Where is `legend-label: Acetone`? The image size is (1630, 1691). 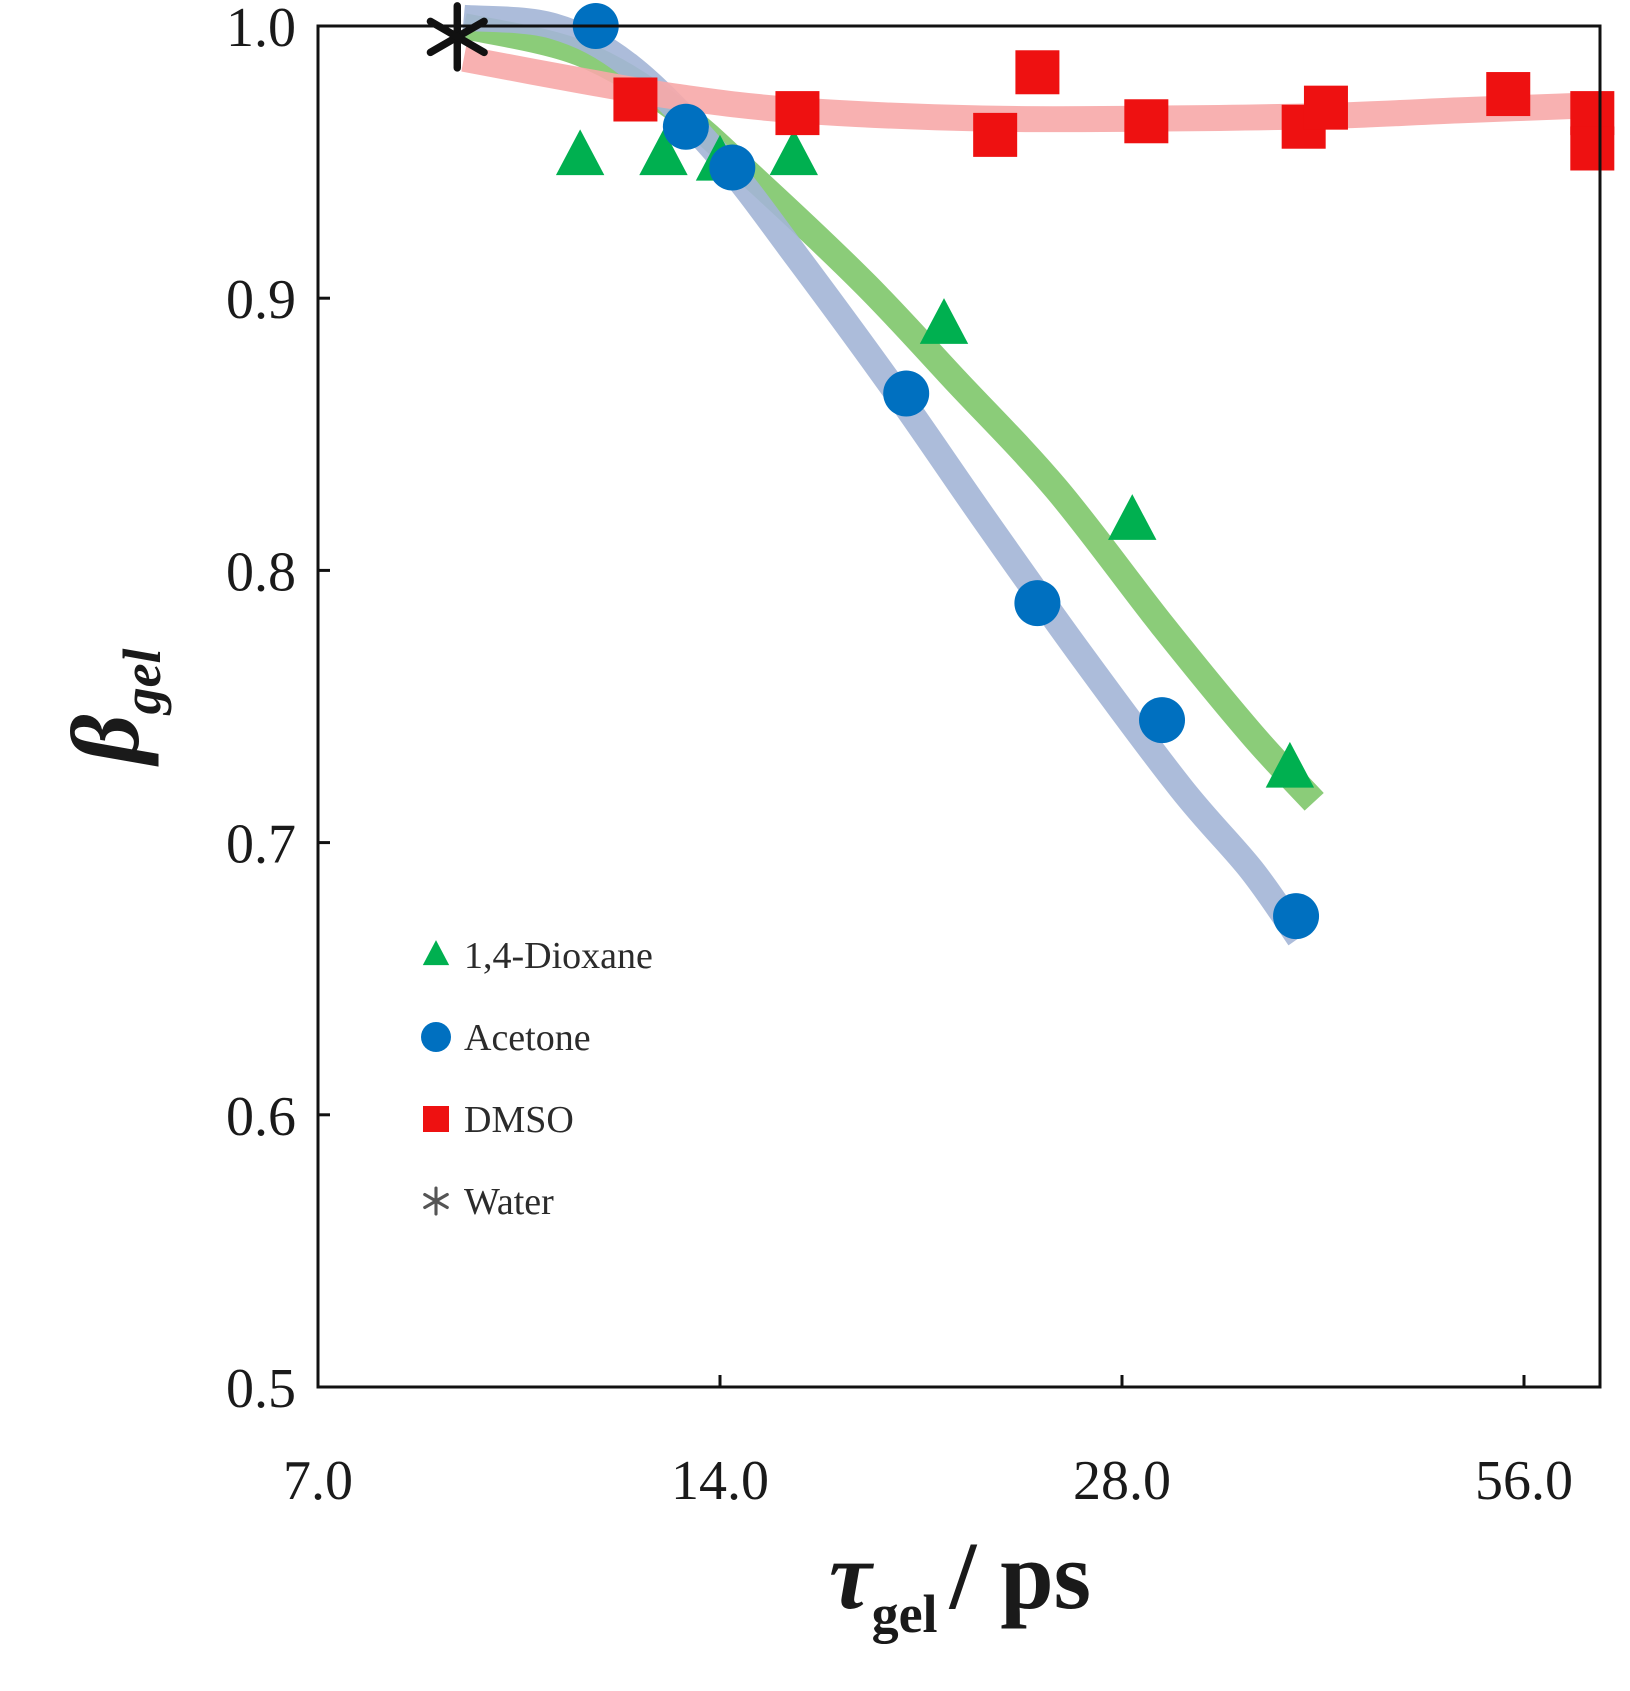
legend-label: Acetone is located at coordinates (527, 1038).